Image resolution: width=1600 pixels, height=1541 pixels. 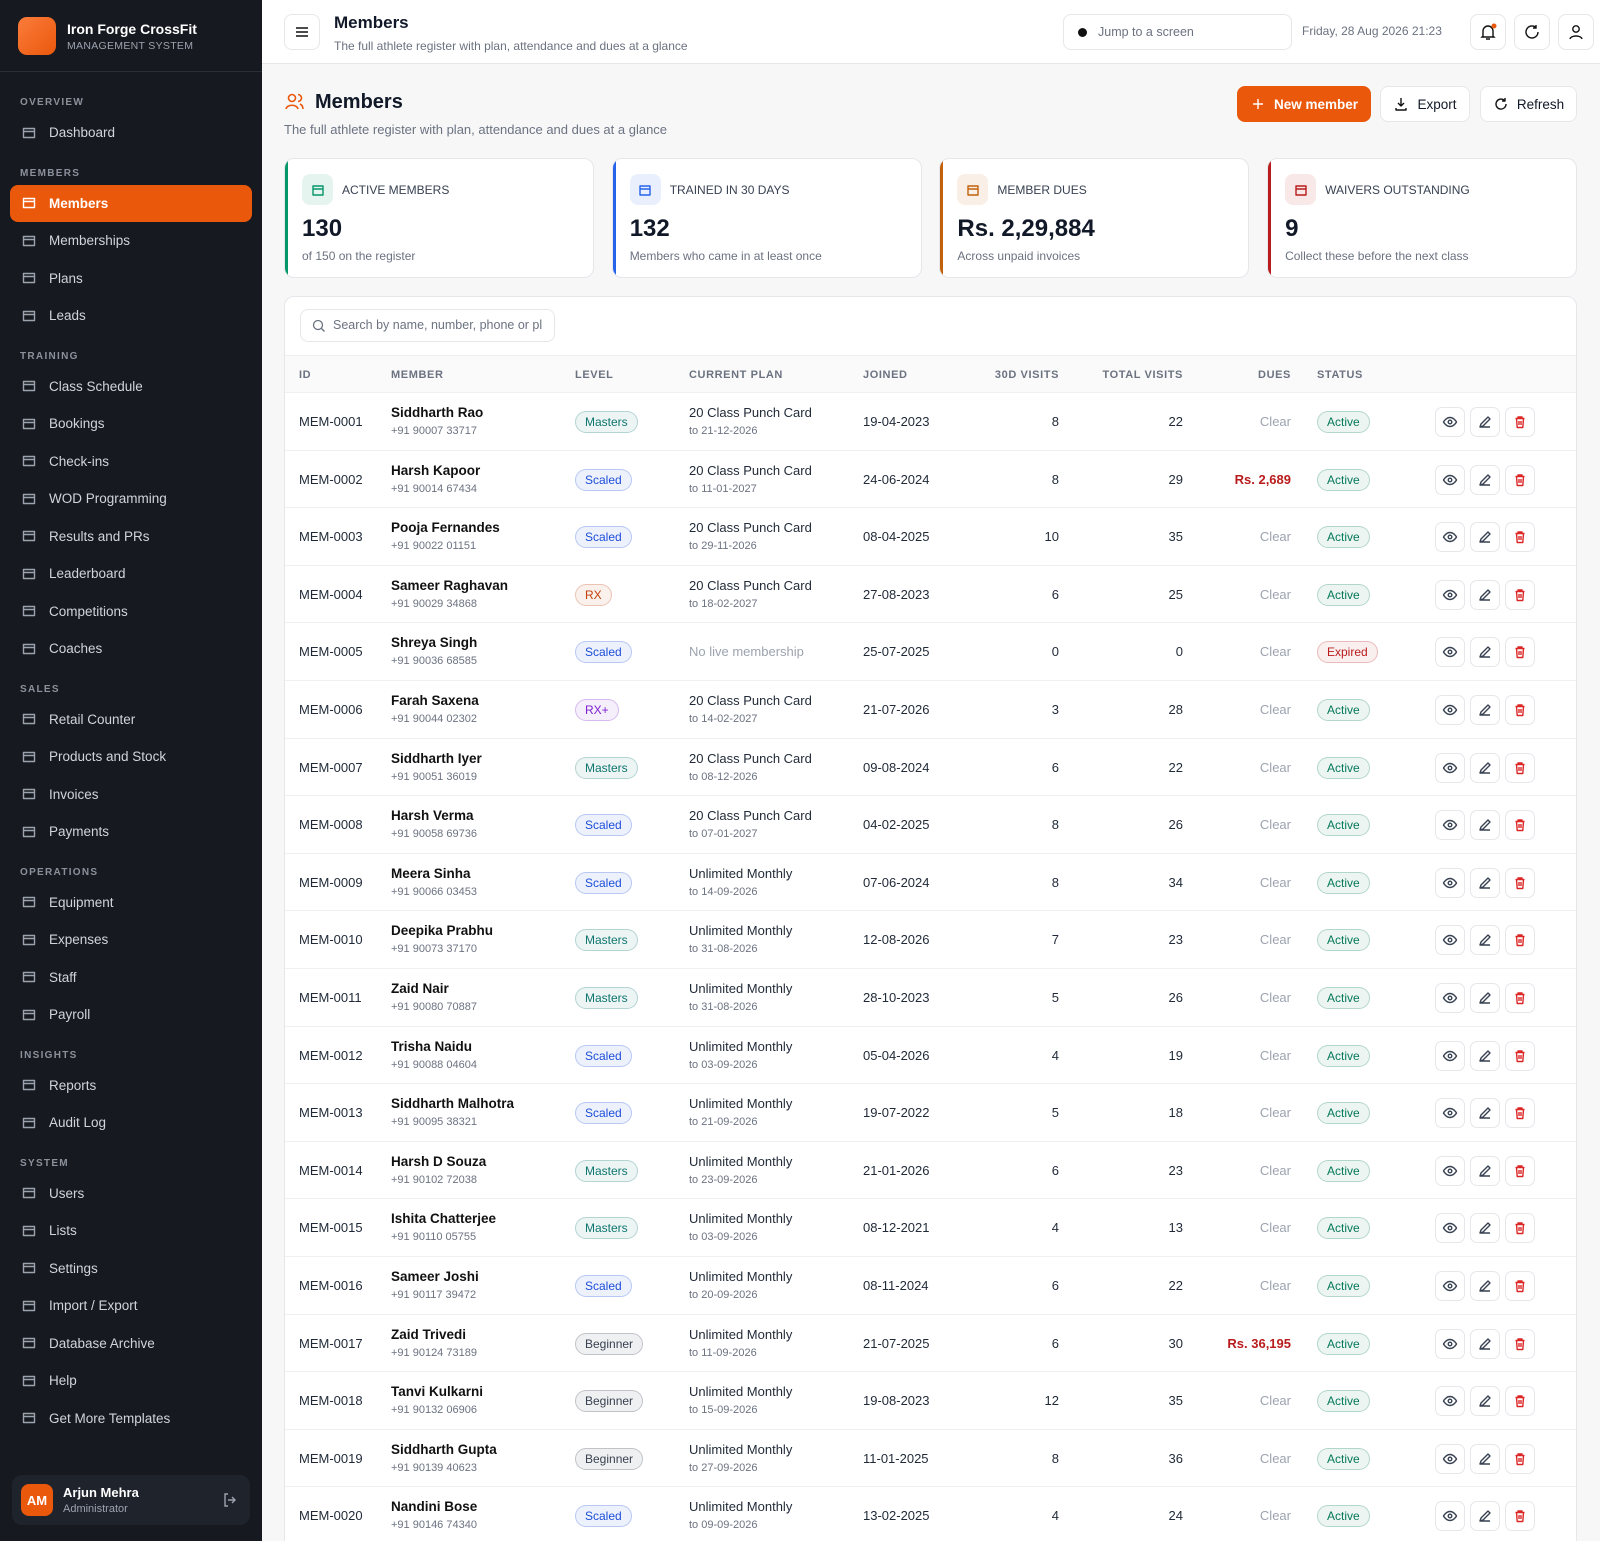 What do you see at coordinates (1532, 32) in the screenshot?
I see `reload` at bounding box center [1532, 32].